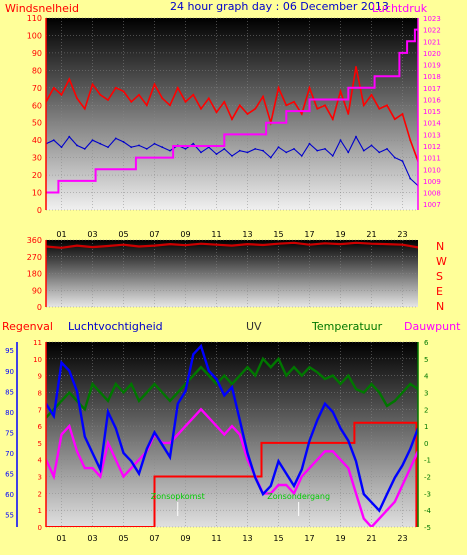 This screenshot has height=555, width=467. I want to click on pressure-tick-label: 1020, so click(432, 54).